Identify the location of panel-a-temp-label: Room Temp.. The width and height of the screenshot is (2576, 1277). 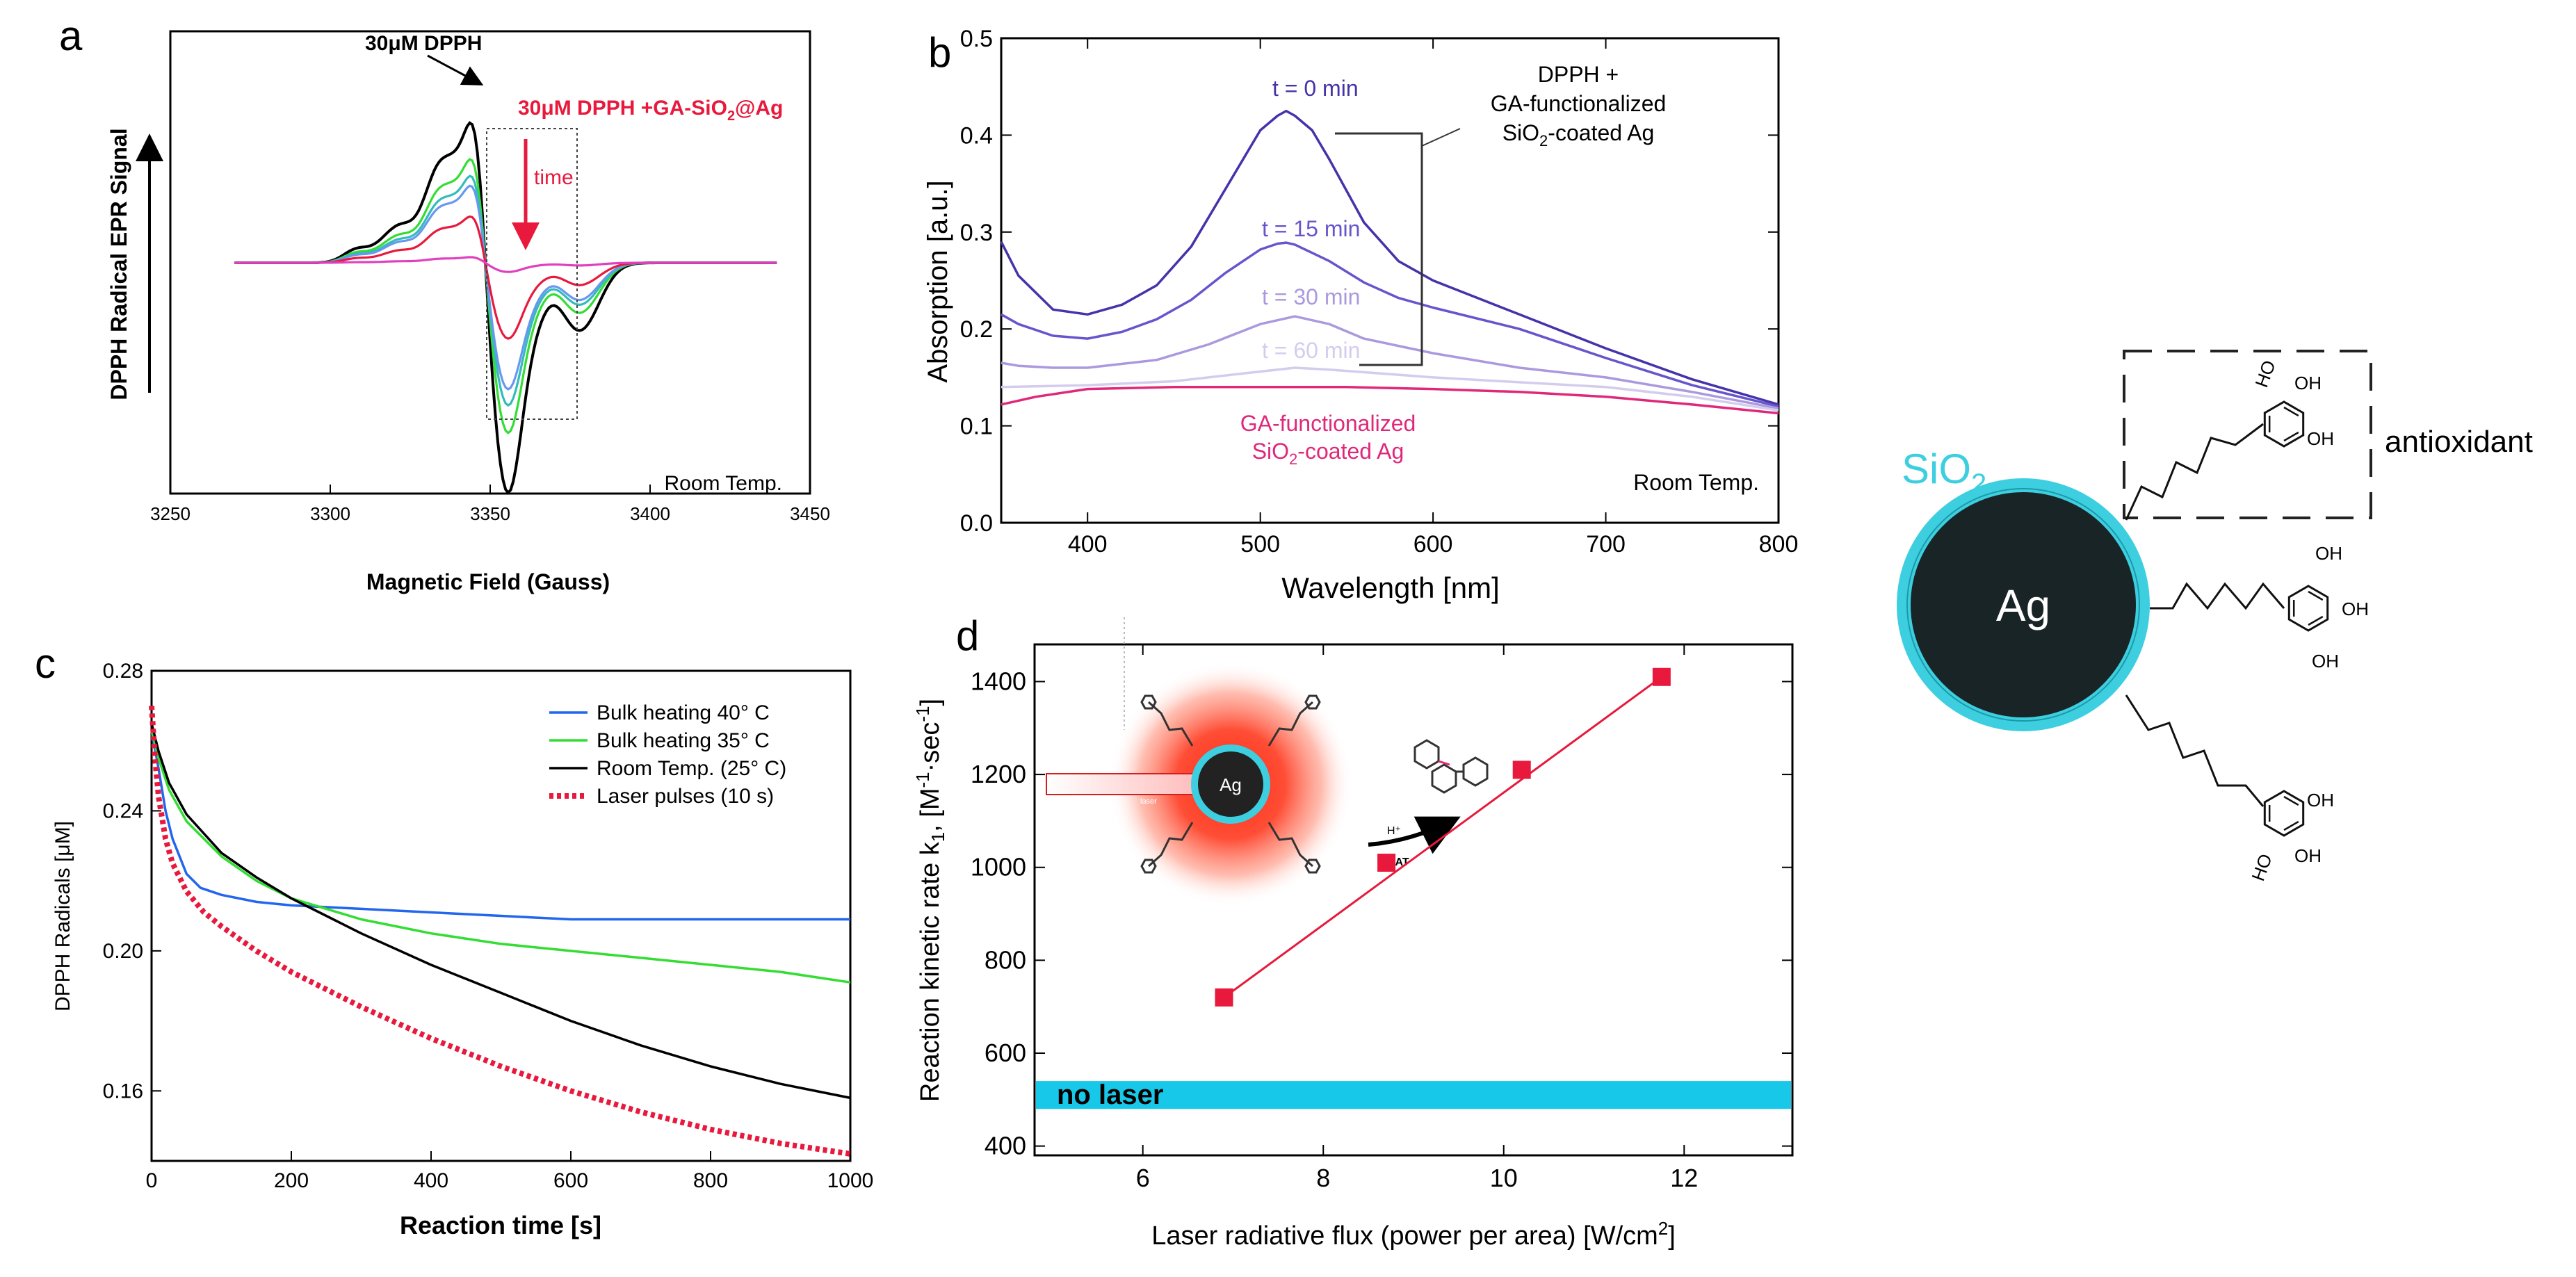
(723, 484).